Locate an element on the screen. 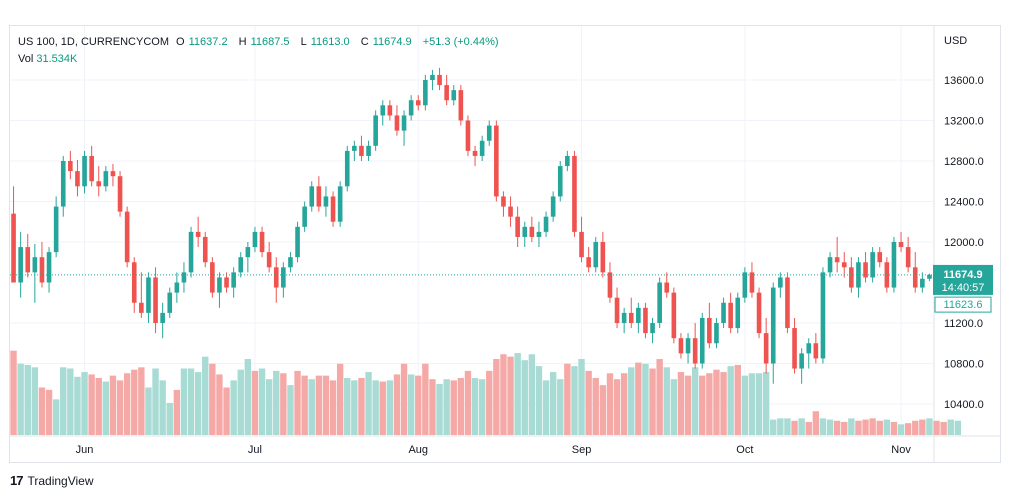 This screenshot has height=498, width=1012. y-tick-label: 13200.0 is located at coordinates (964, 122).